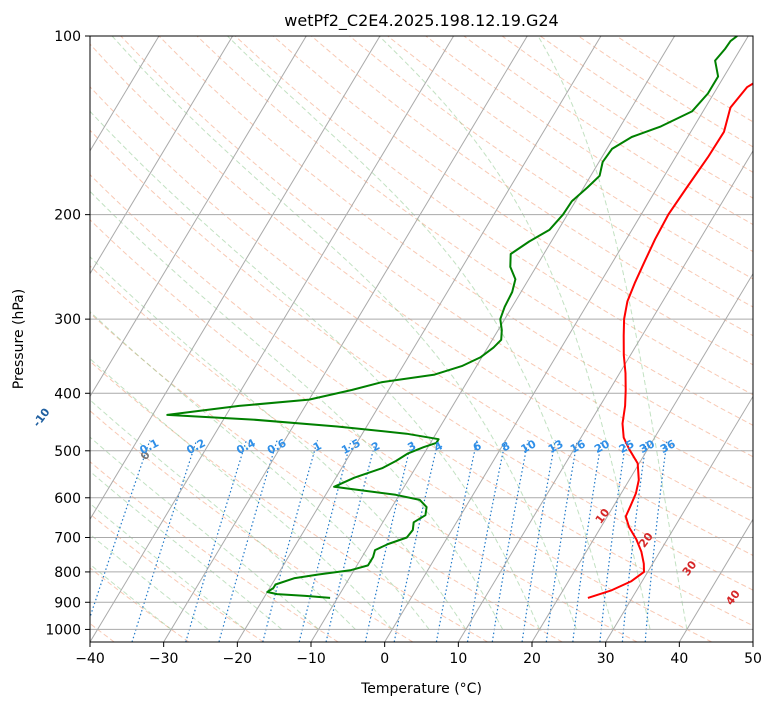 This screenshot has width=775, height=708. I want to click on chart-title: wetPf2_C2E4.2025.198.12.19.G24, so click(421, 21).